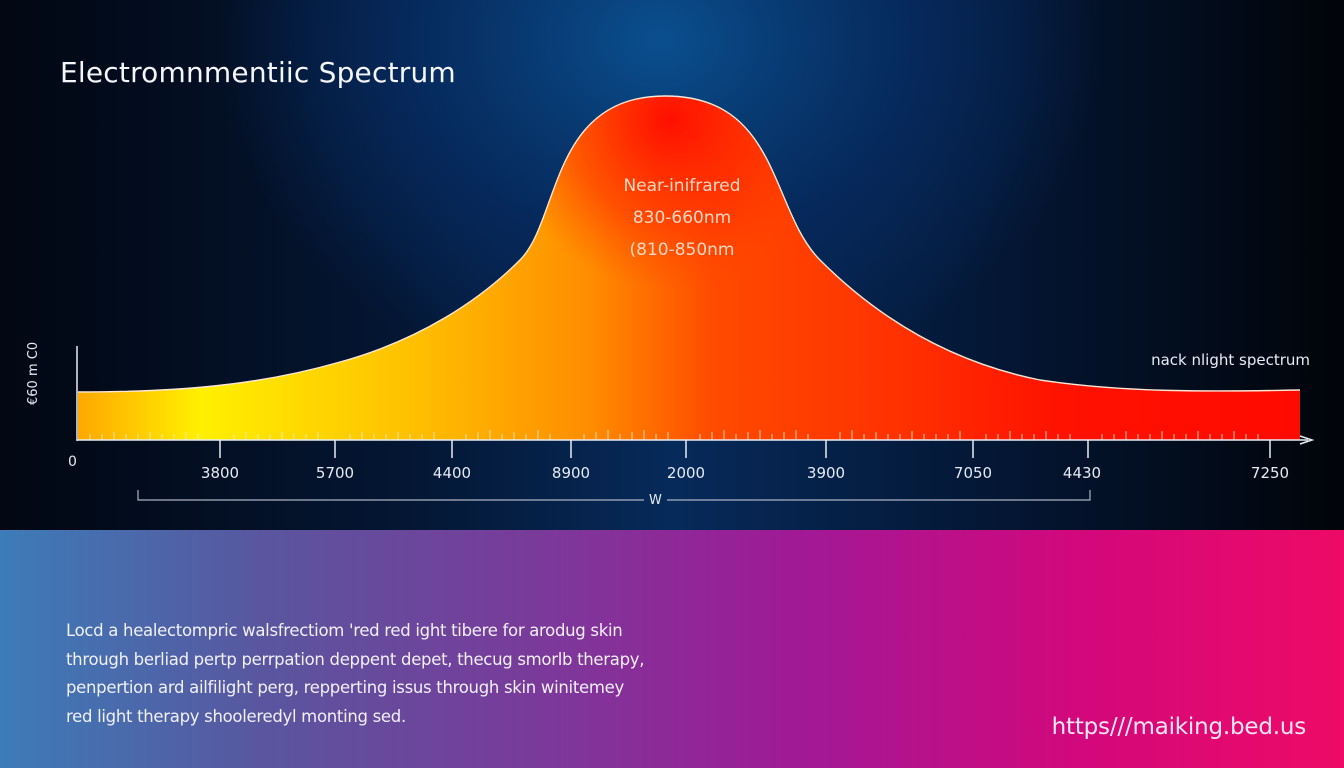 This screenshot has width=1344, height=768. I want to click on x-tick-label: 5700, so click(335, 473).